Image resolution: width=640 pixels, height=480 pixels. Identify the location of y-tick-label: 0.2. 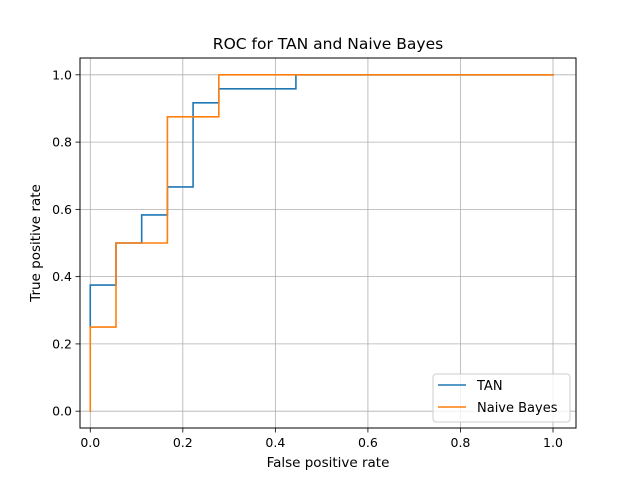
(62, 343).